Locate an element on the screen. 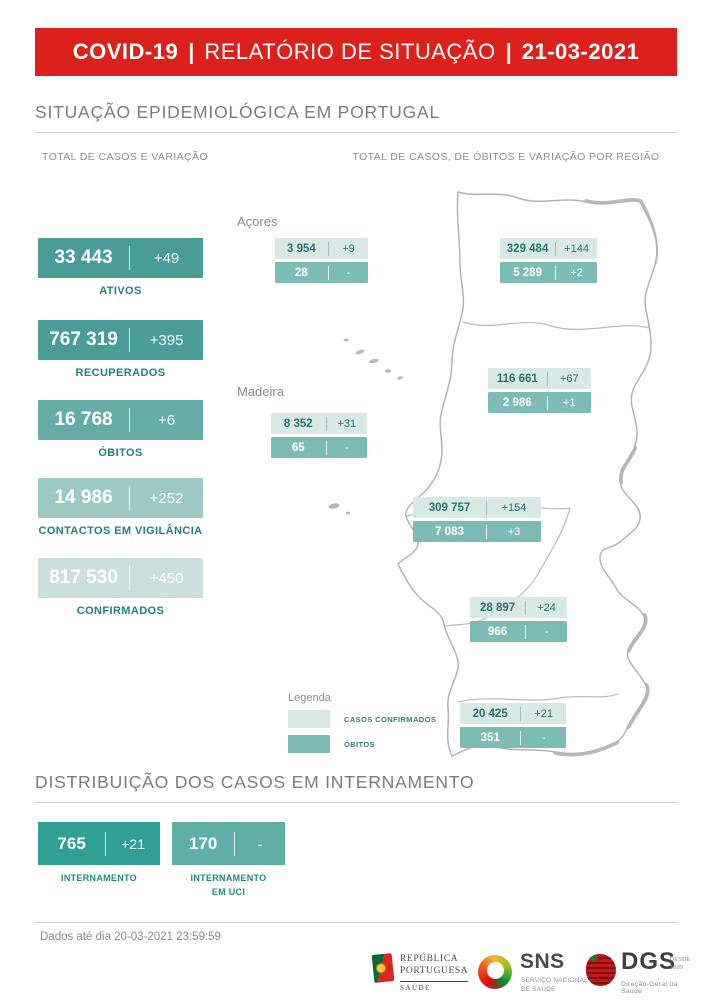 Image resolution: width=712 pixels, height=1006 pixels. stat-delta: +450 is located at coordinates (166, 578).